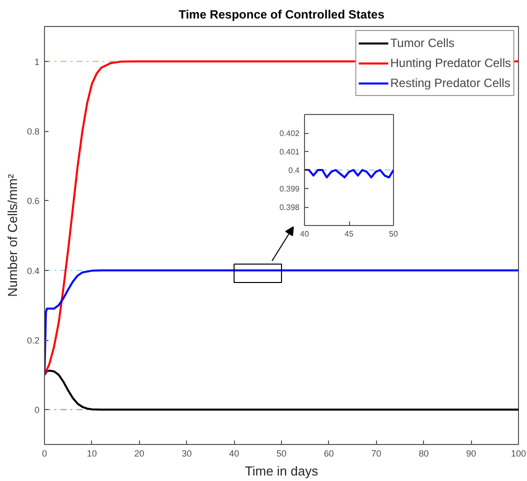 Image resolution: width=527 pixels, height=481 pixels. What do you see at coordinates (33, 201) in the screenshot?
I see `y-tick-label: 0.6` at bounding box center [33, 201].